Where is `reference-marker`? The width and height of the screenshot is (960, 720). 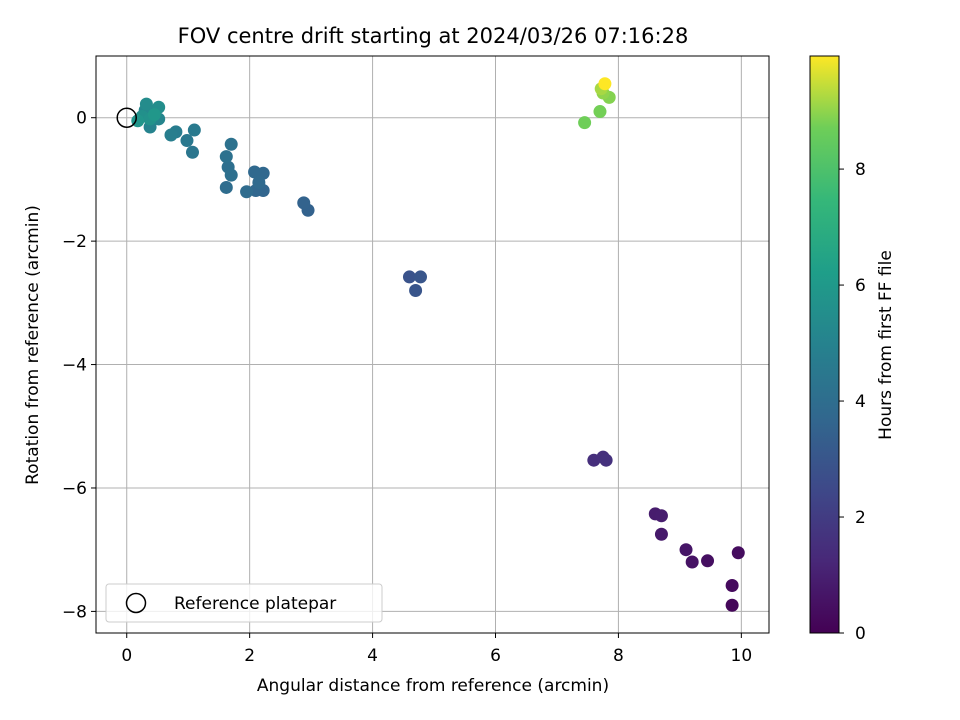
reference-marker is located at coordinates (126, 117).